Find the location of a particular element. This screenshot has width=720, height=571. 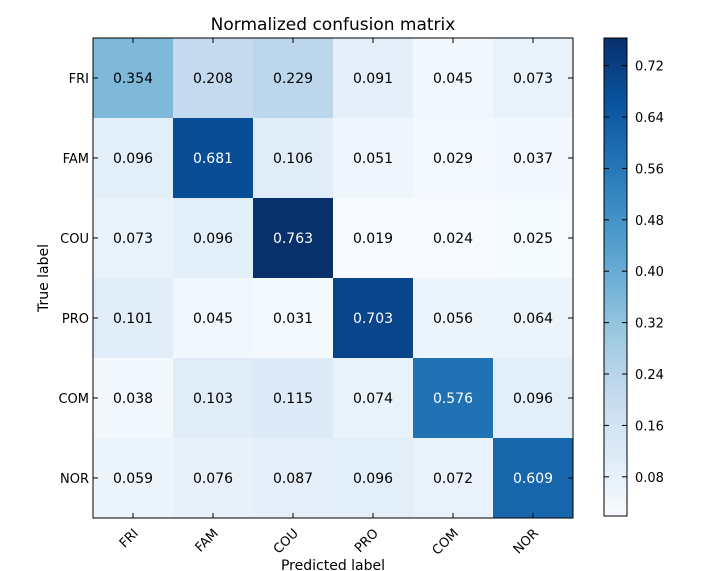

cell-value-label: 0.681 is located at coordinates (213, 159).